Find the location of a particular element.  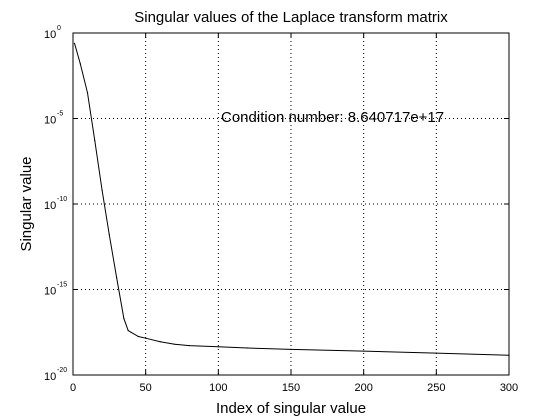

y-axis-label: Singular value is located at coordinates (26, 203).